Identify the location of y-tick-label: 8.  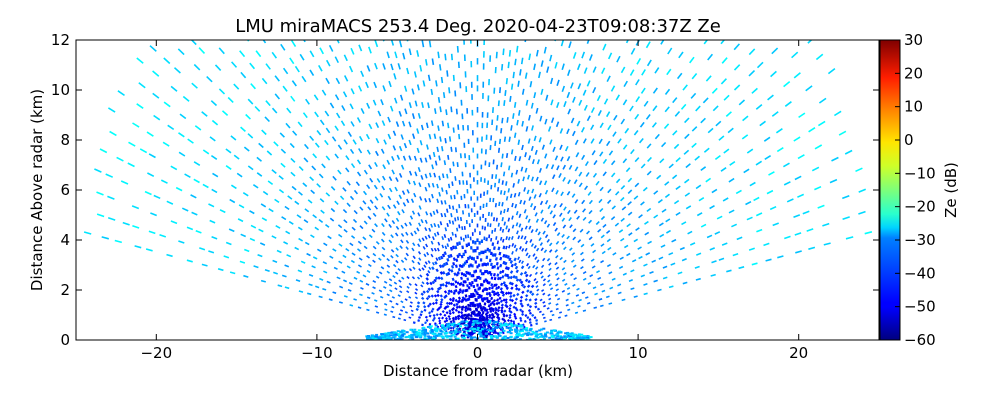
(65, 140).